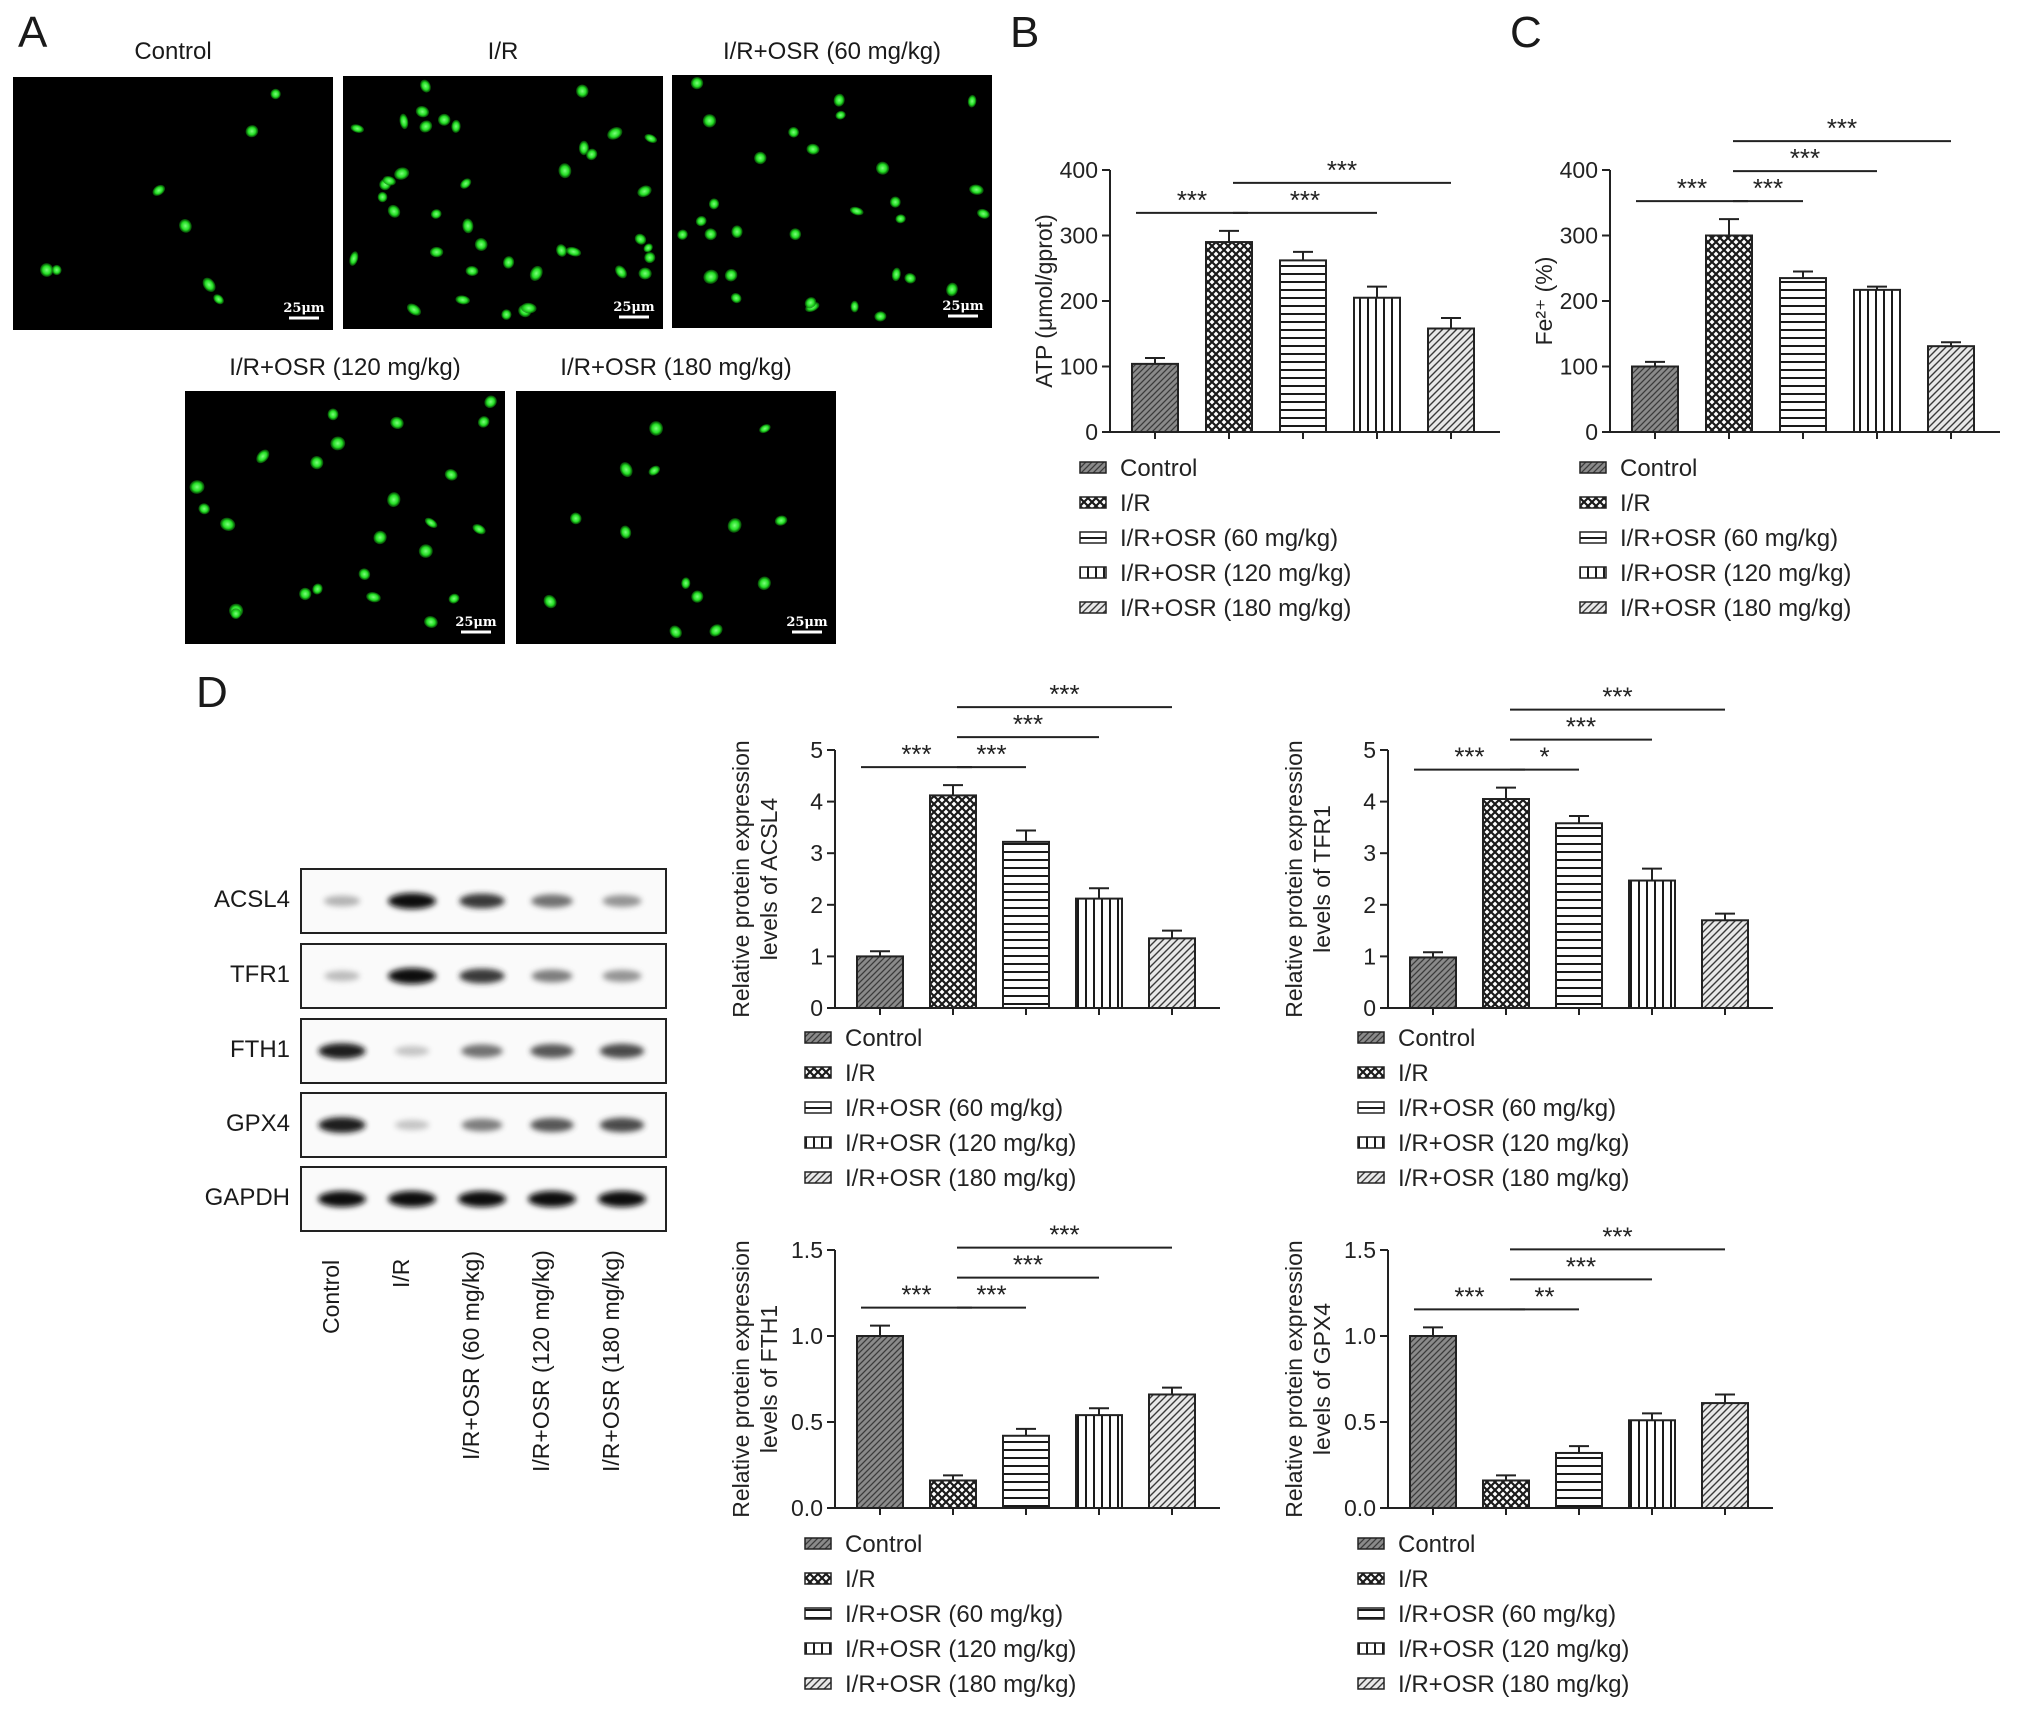 This screenshot has height=1715, width=2032. I want to click on blot-strip-gapdh, so click(483, 1199).